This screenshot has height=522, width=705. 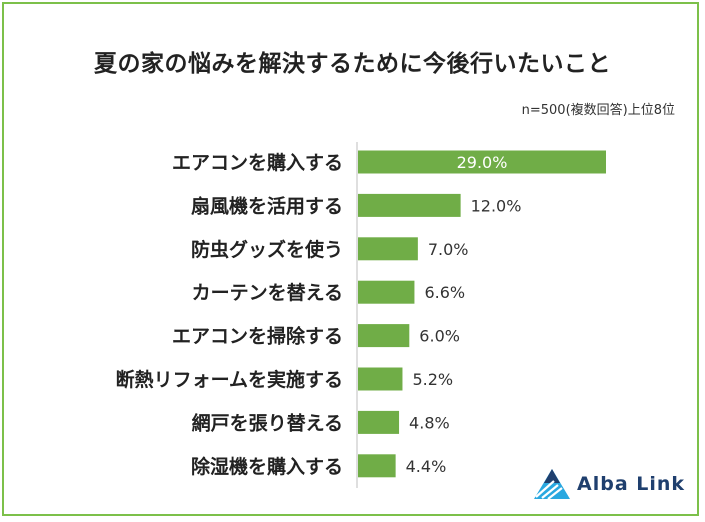 I want to click on data-label: 6.6%, so click(x=444, y=292).